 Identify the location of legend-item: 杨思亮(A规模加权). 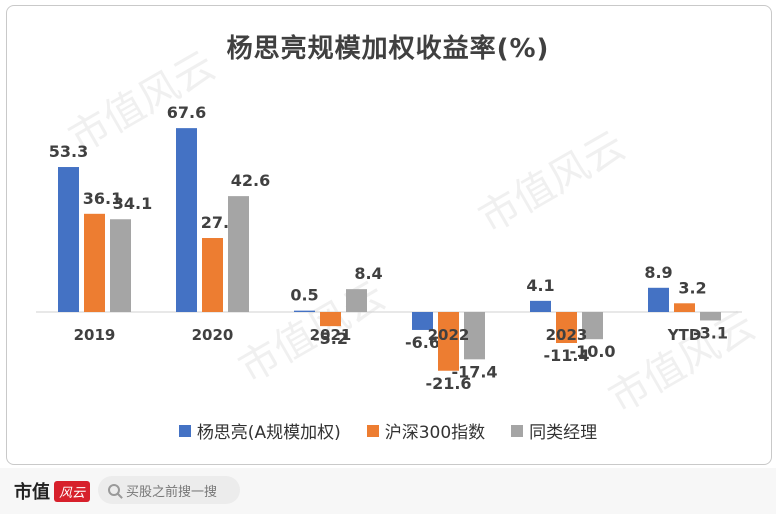
(259, 430).